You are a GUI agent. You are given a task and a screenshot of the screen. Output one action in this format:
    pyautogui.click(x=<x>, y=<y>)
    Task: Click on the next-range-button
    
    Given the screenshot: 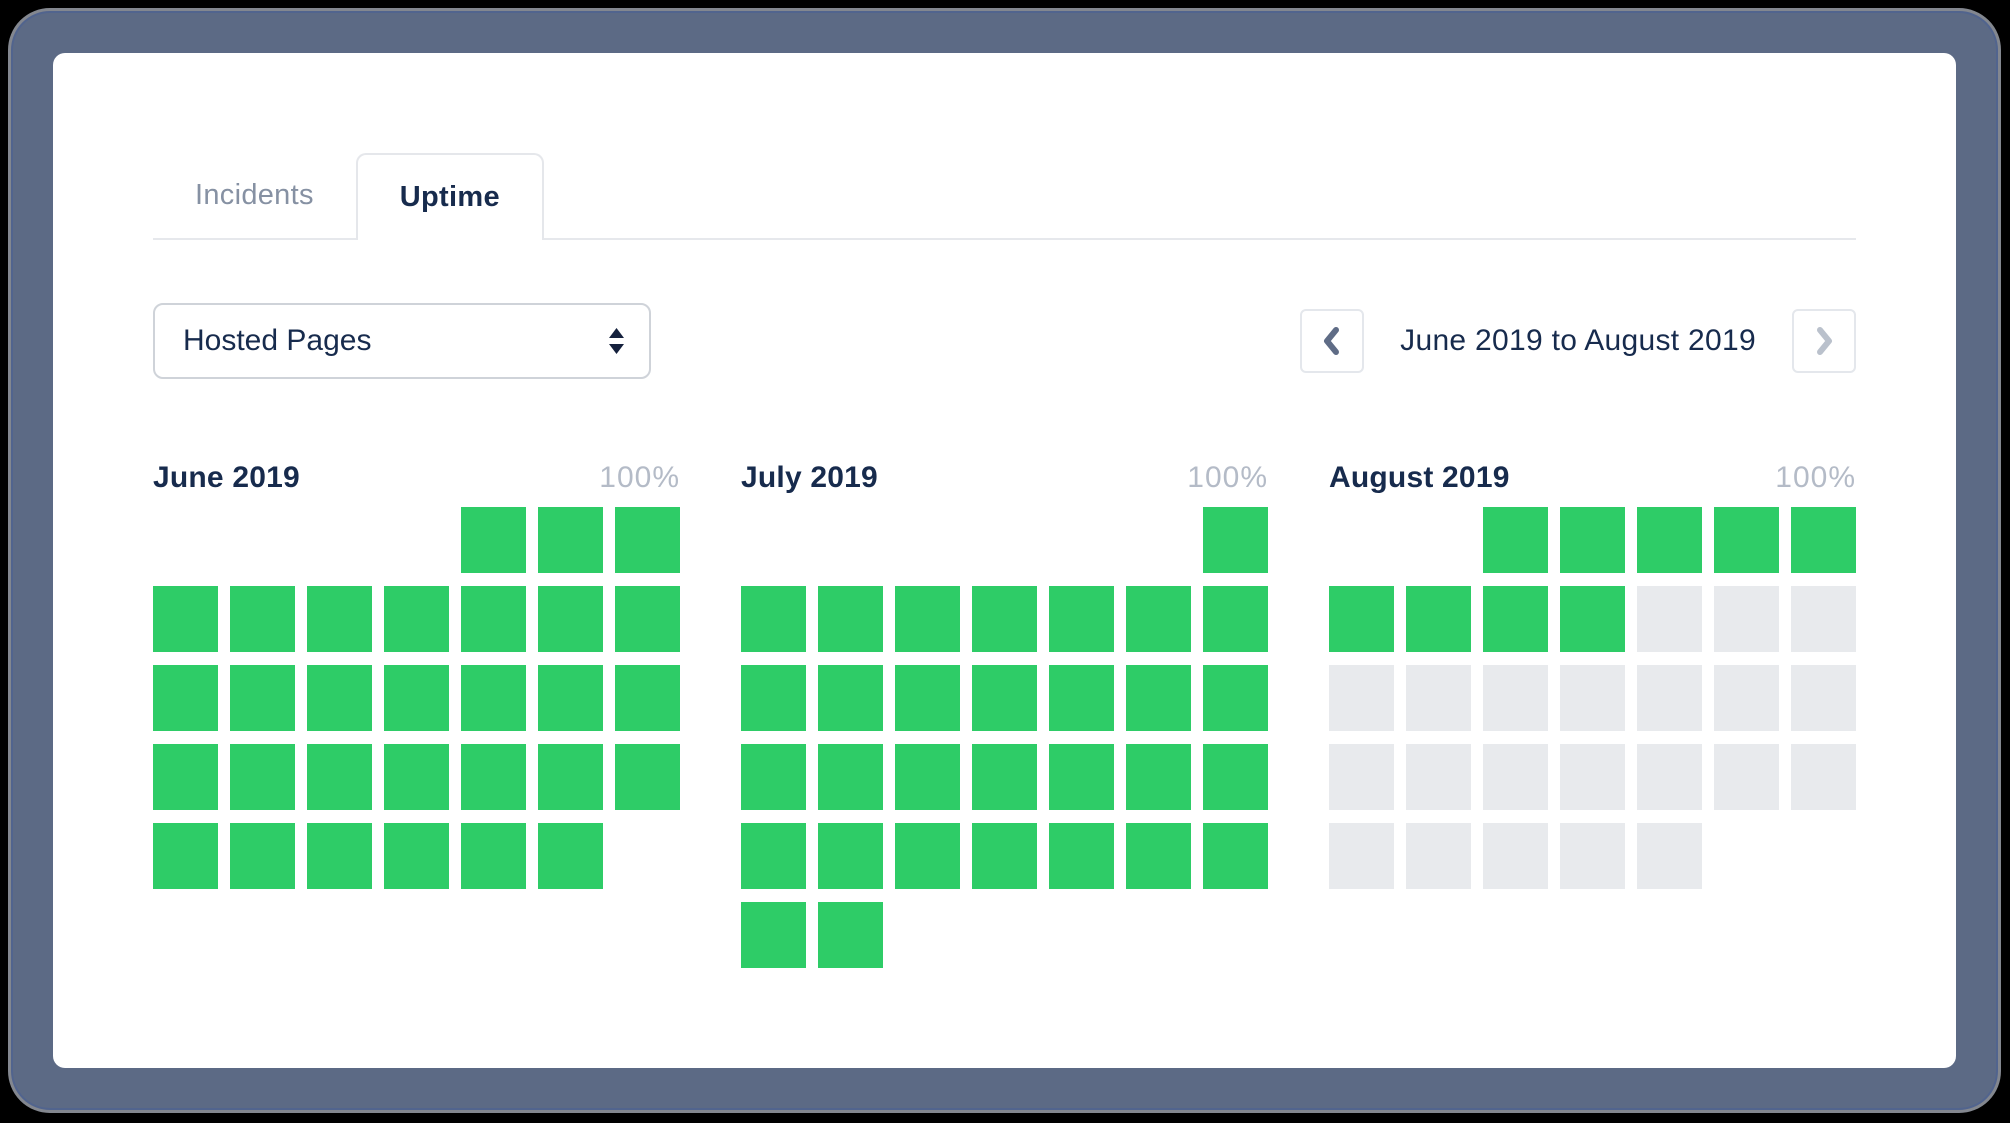 What is the action you would take?
    pyautogui.click(x=1824, y=341)
    